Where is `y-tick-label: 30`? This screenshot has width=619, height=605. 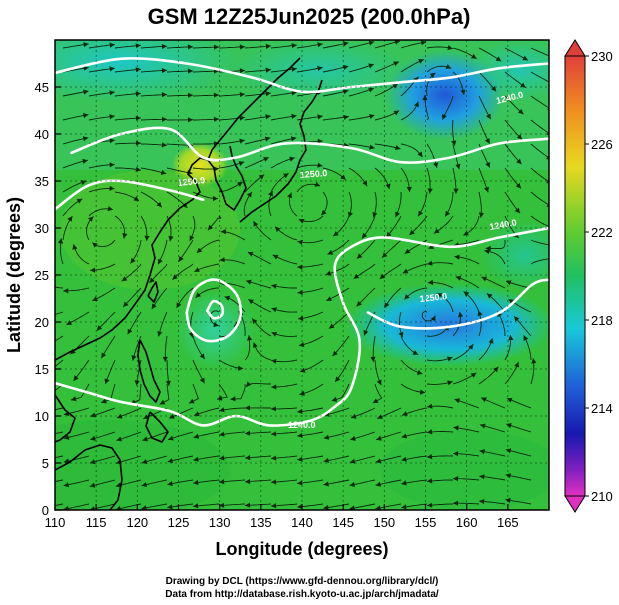 y-tick-label: 30 is located at coordinates (42, 228).